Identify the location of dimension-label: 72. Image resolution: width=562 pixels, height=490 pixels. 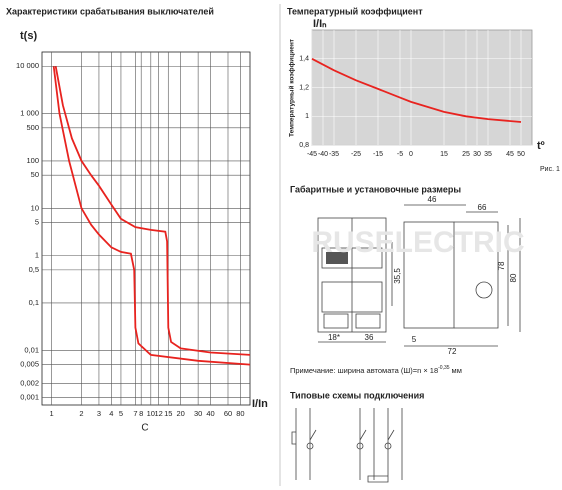
(452, 351).